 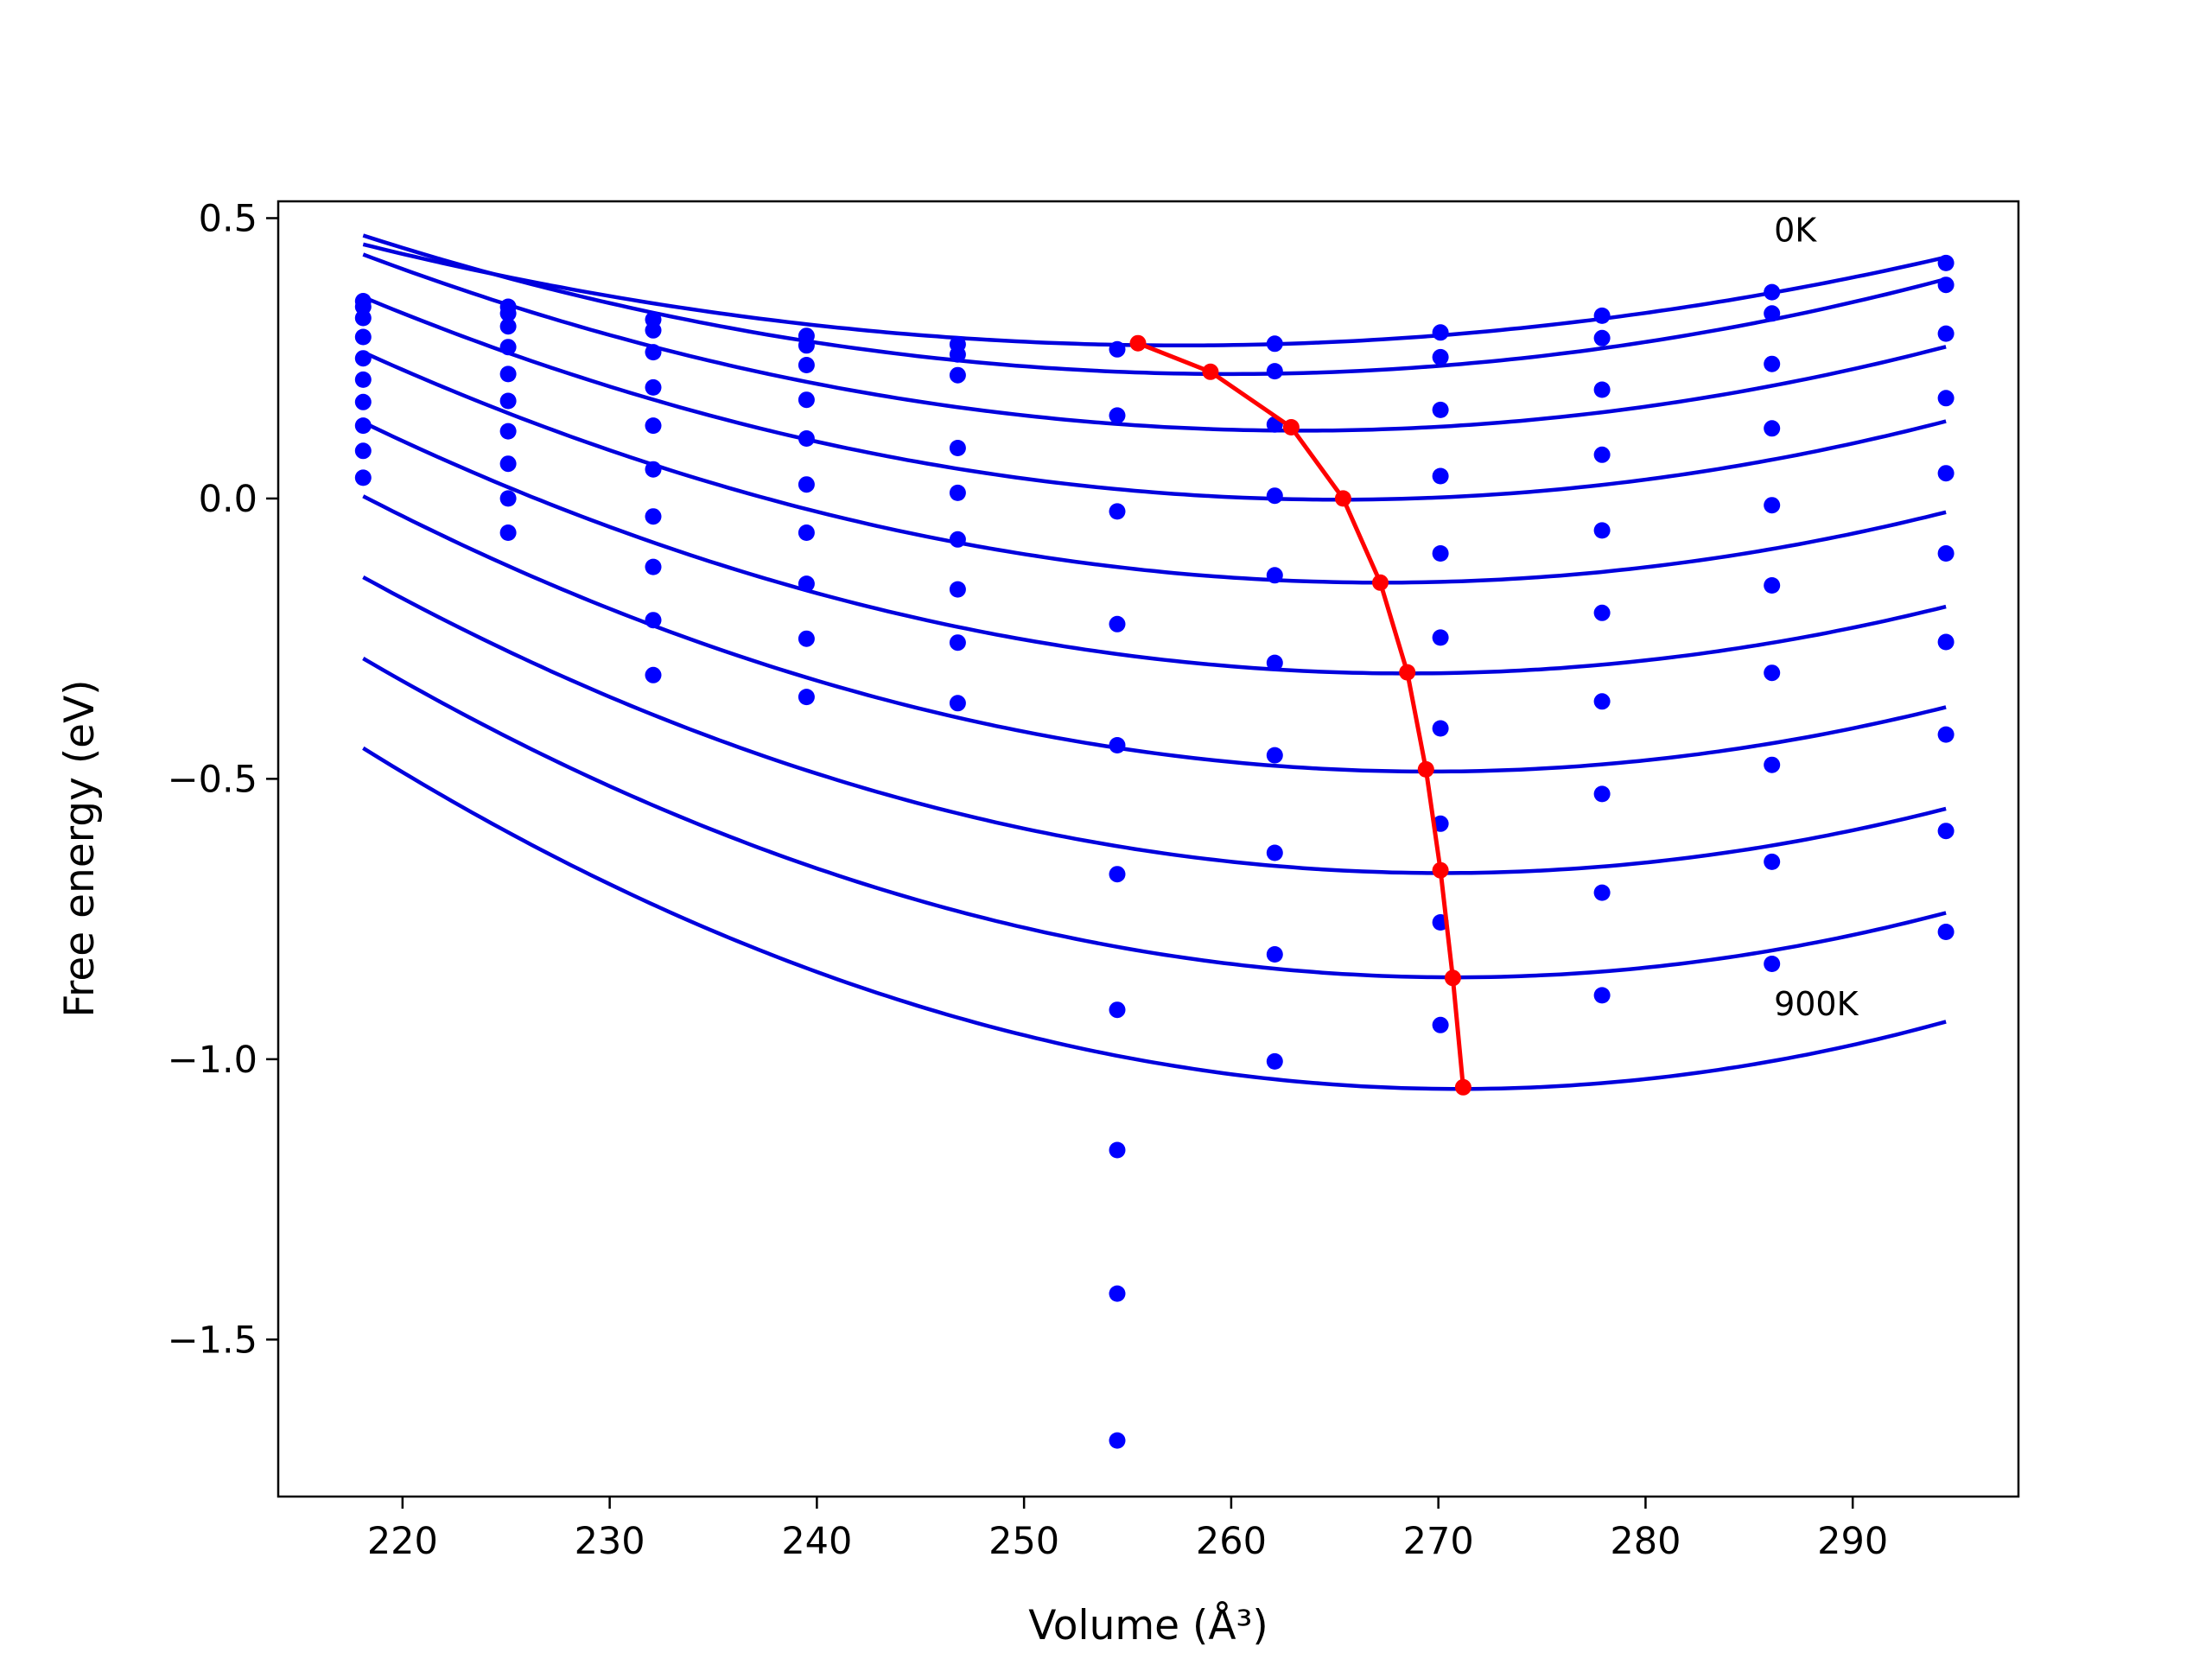 I want to click on annotations-group: 0K 900K, so click(x=1816, y=617).